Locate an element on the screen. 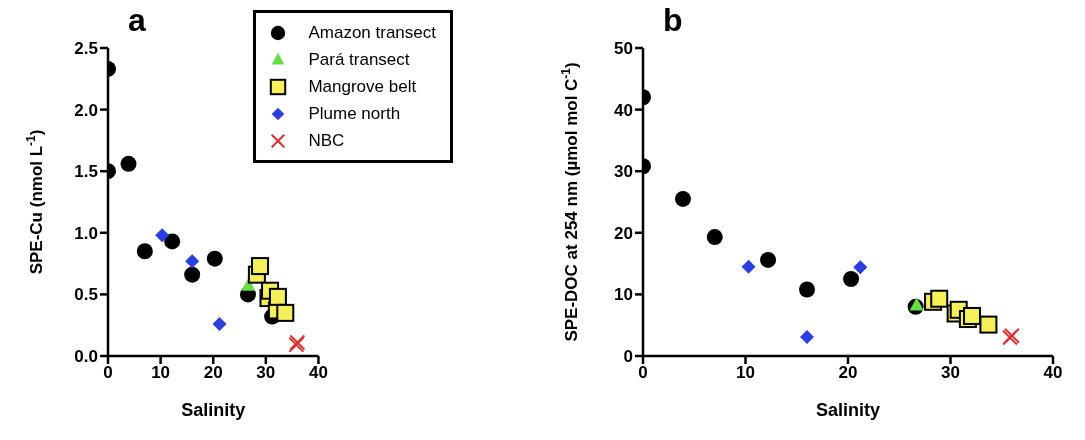 This screenshot has width=1085, height=440. y-tick-label: 0 is located at coordinates (628, 357).